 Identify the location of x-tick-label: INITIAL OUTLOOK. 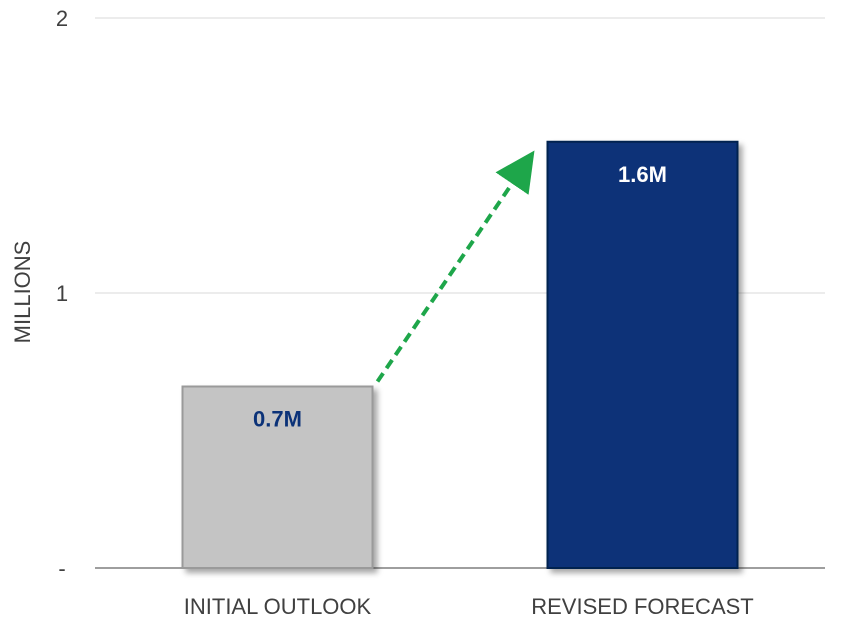
(278, 606).